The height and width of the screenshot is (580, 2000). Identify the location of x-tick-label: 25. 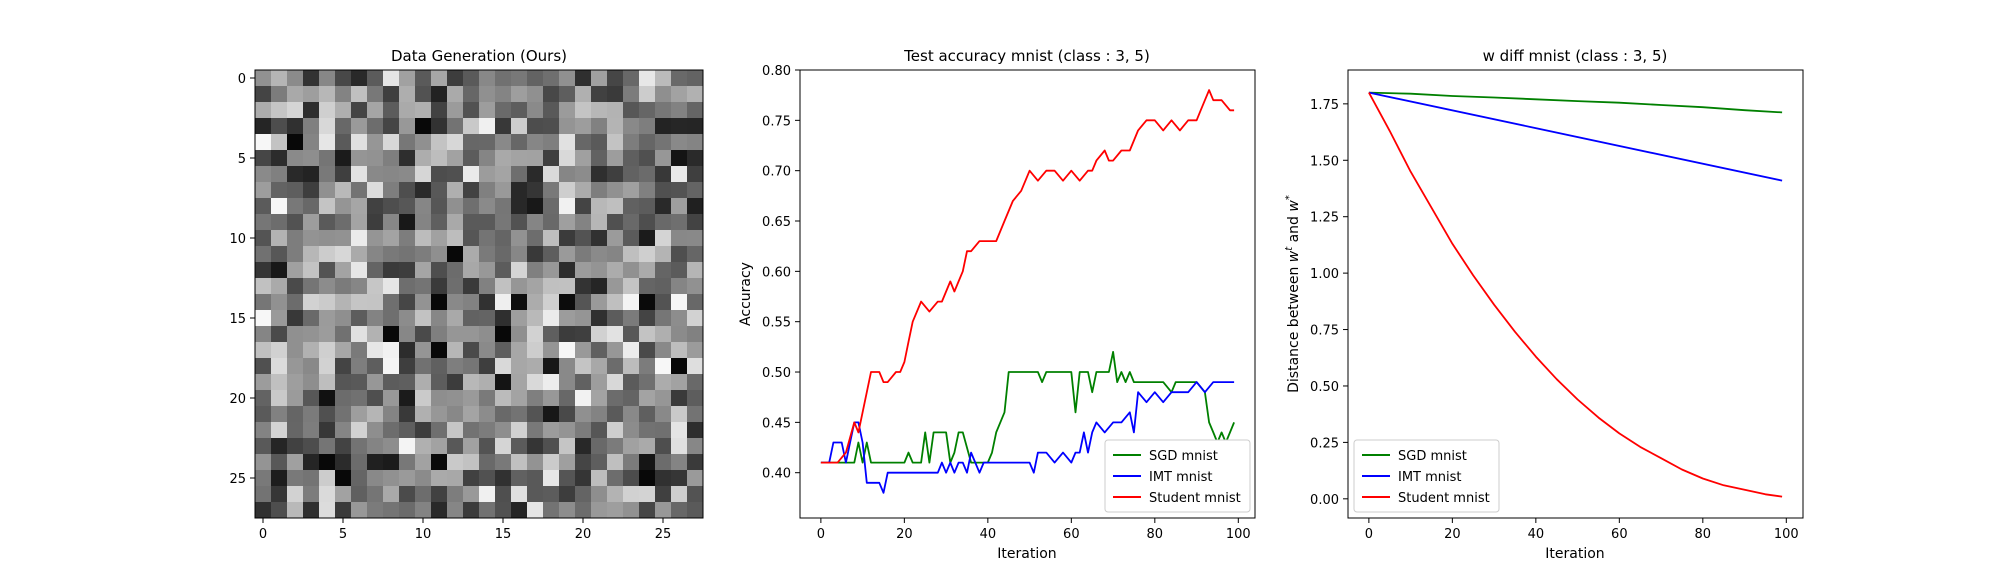
(663, 534).